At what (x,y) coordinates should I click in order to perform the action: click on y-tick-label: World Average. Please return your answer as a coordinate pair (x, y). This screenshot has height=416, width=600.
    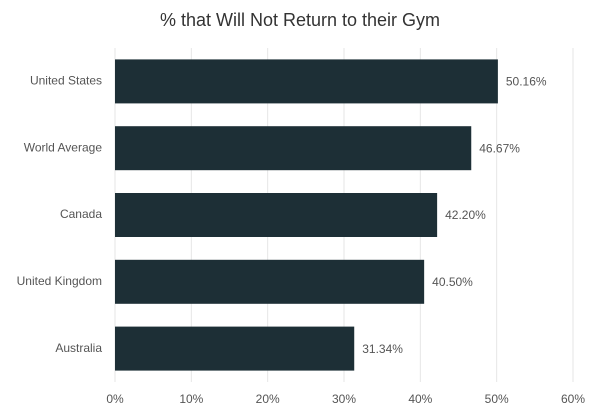
    Looking at the image, I should click on (63, 147).